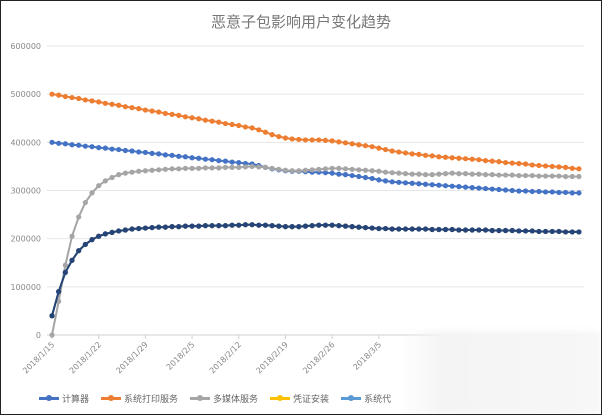 This screenshot has width=602, height=415. Describe the element at coordinates (25, 94) in the screenshot. I see `y-tick-label: 500000` at that location.